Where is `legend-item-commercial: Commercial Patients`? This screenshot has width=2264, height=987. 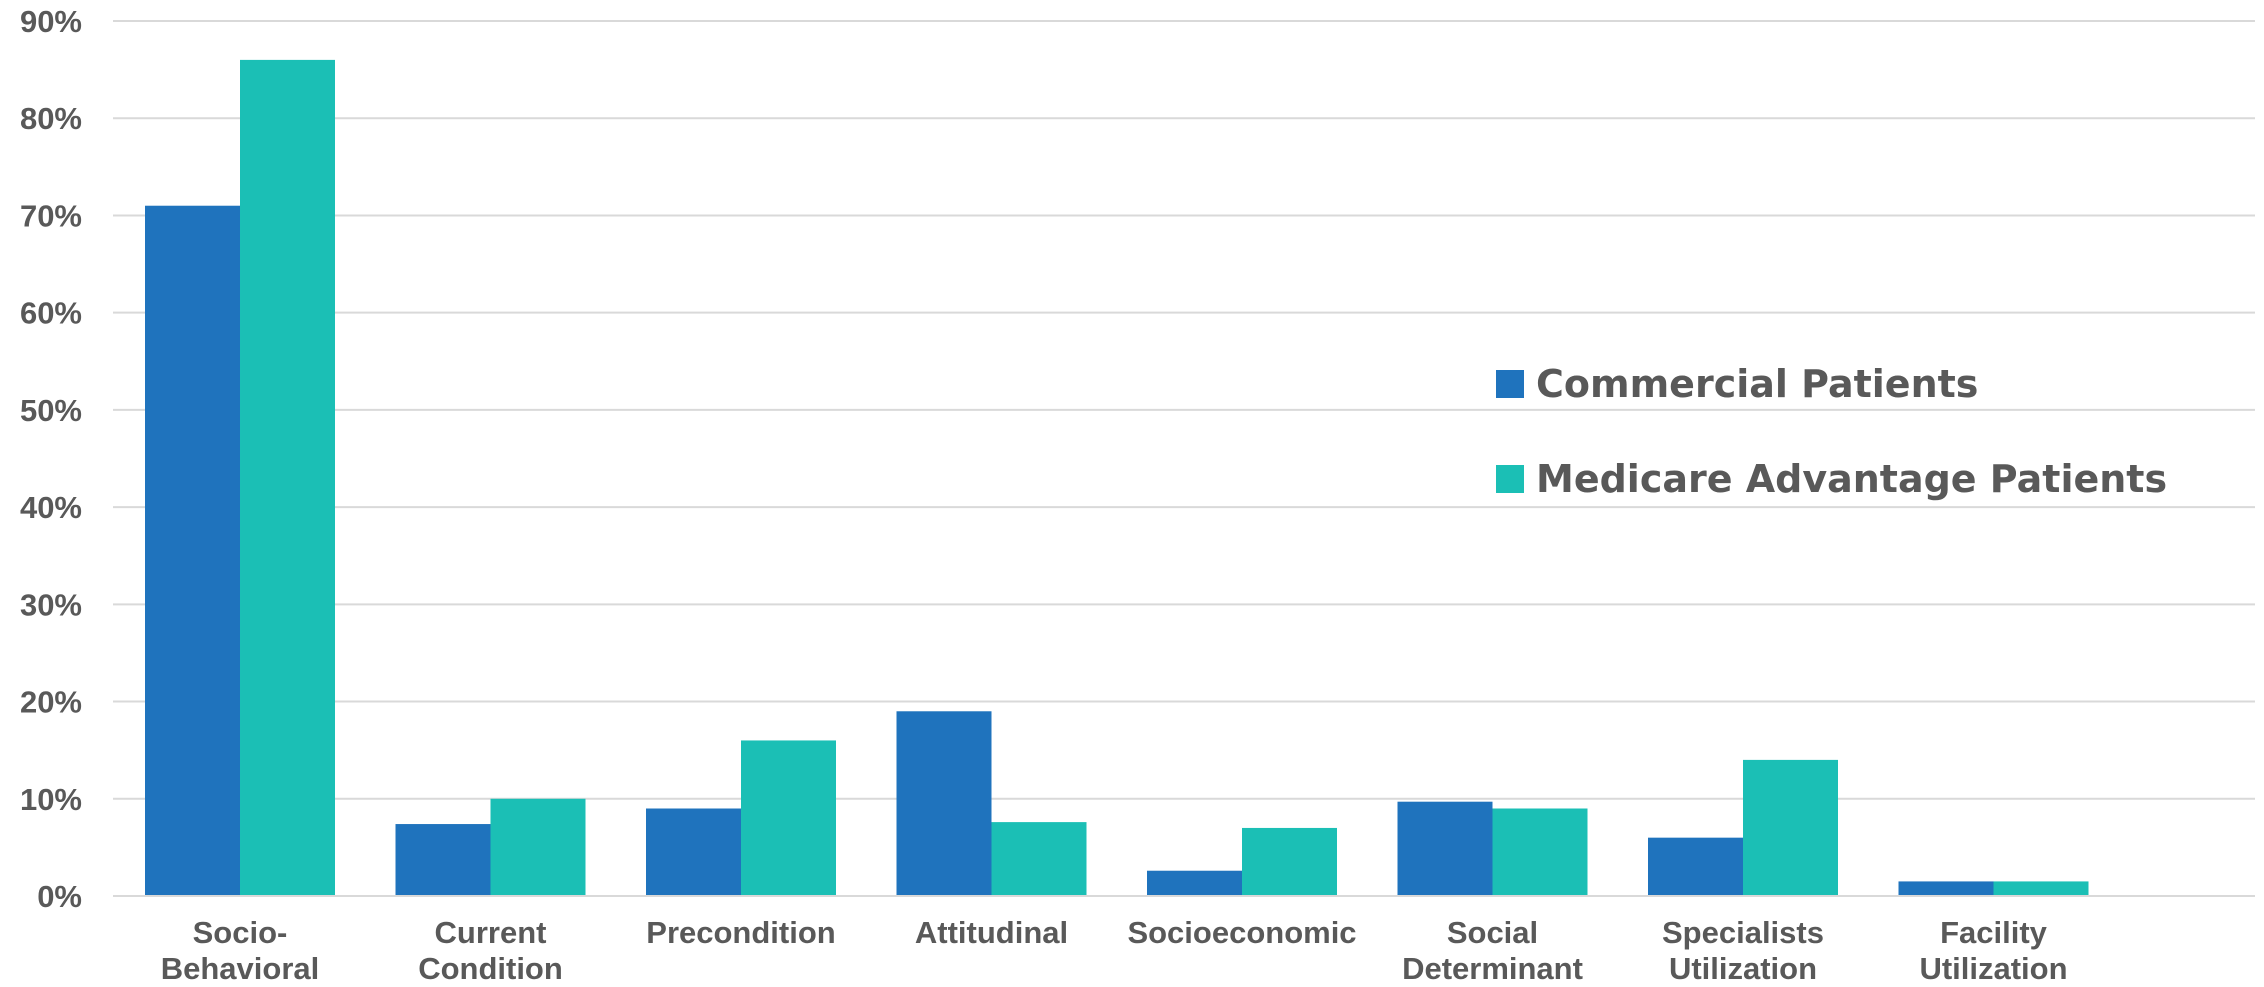
legend-item-commercial: Commercial Patients is located at coordinates (1737, 384).